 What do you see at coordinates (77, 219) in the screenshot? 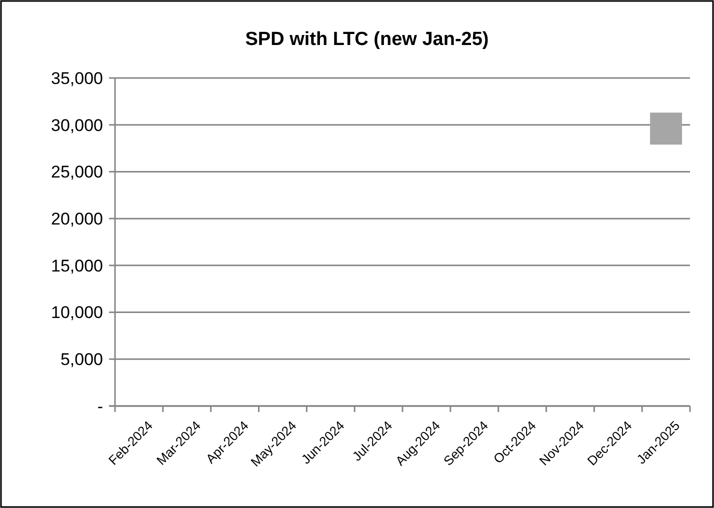
I see `y-tick-label: 20,000` at bounding box center [77, 219].